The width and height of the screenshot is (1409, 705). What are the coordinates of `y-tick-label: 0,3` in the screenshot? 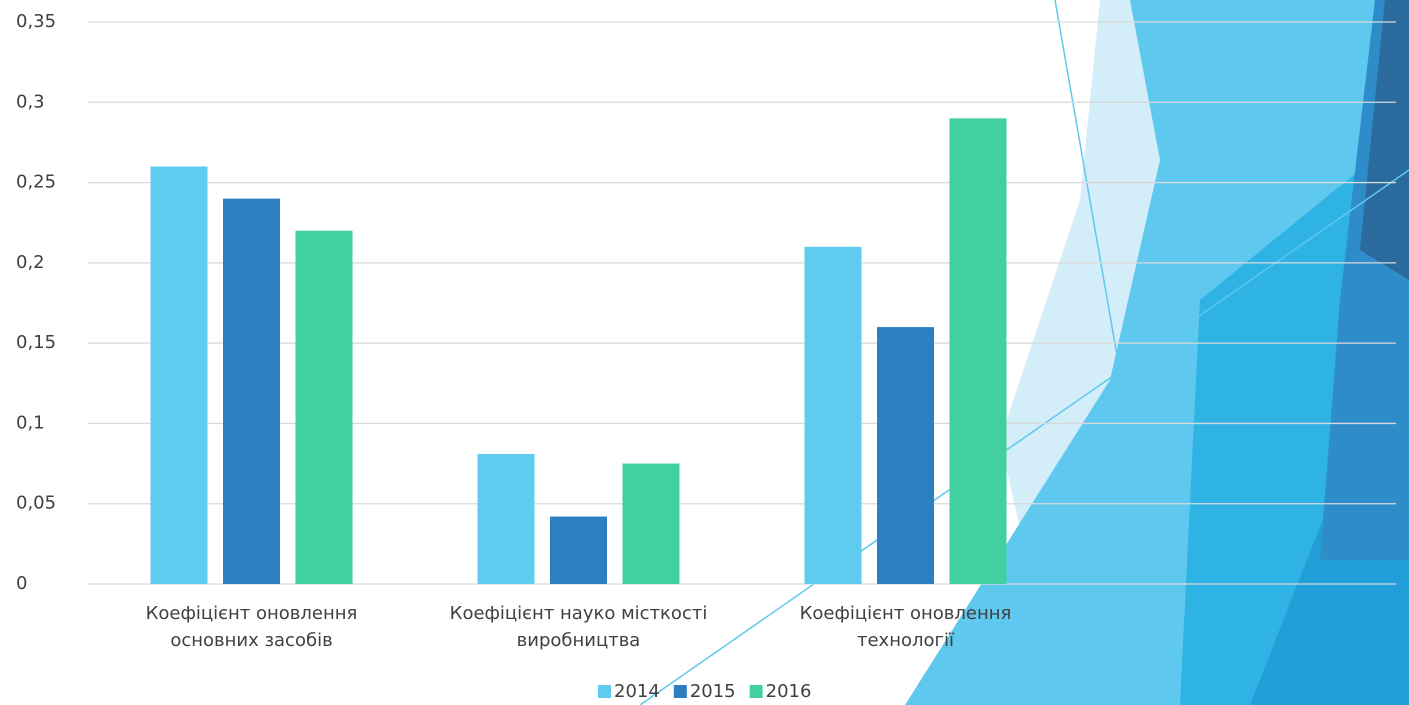 It's located at (30, 101).